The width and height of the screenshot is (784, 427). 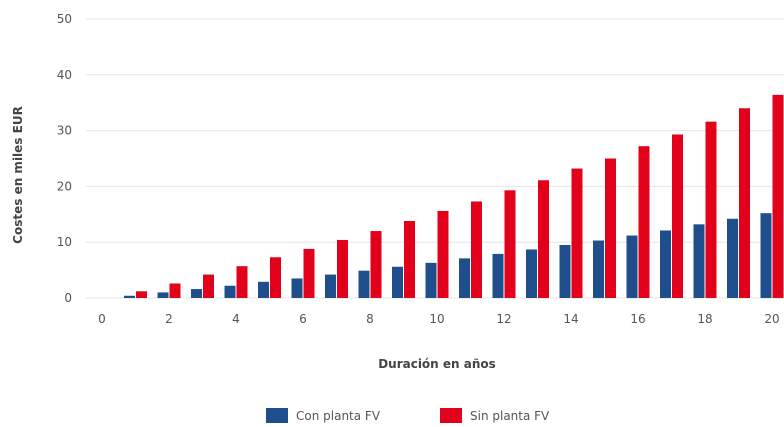 I want to click on legend-label-con-planta: Con planta FV, so click(x=338, y=416).